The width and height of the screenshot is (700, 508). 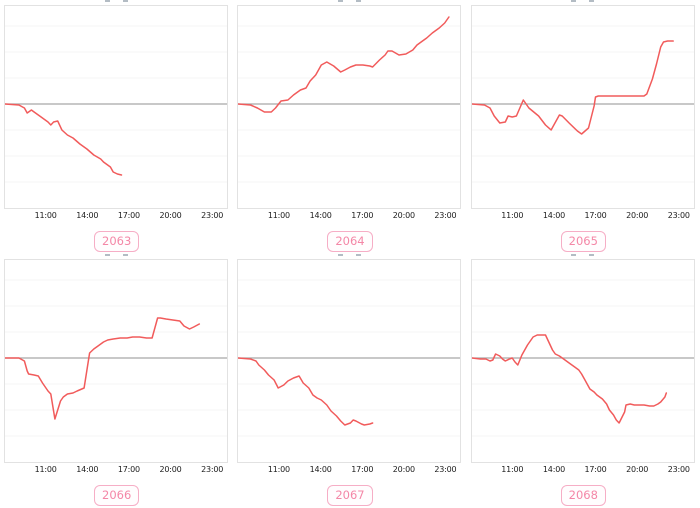 What do you see at coordinates (117, 241) in the screenshot?
I see `chart-id-badge: 2063` at bounding box center [117, 241].